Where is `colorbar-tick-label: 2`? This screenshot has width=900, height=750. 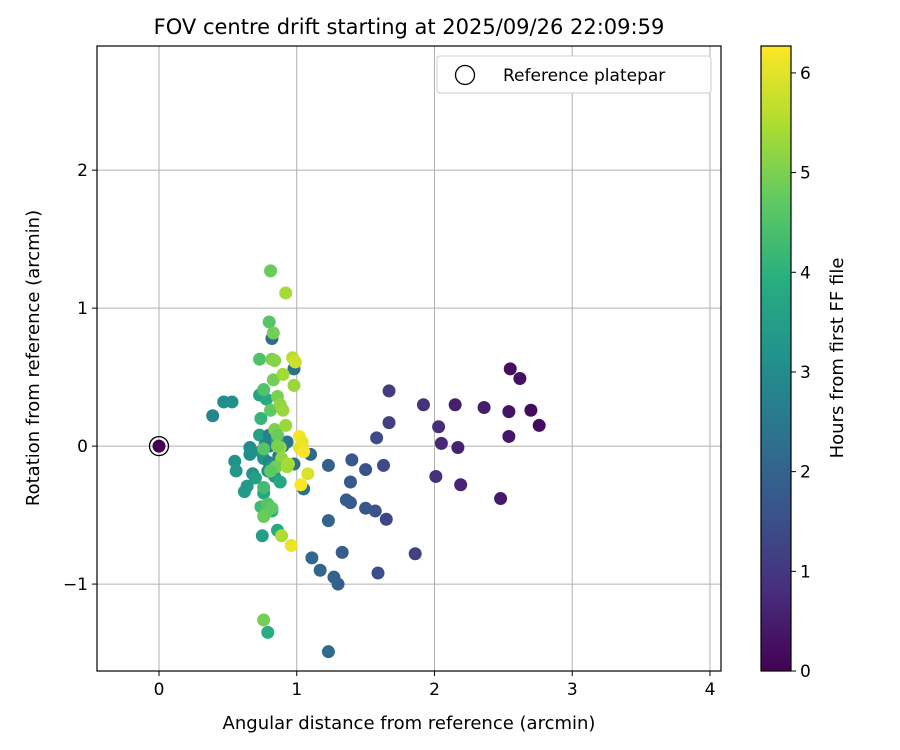
colorbar-tick-label: 2 is located at coordinates (805, 473).